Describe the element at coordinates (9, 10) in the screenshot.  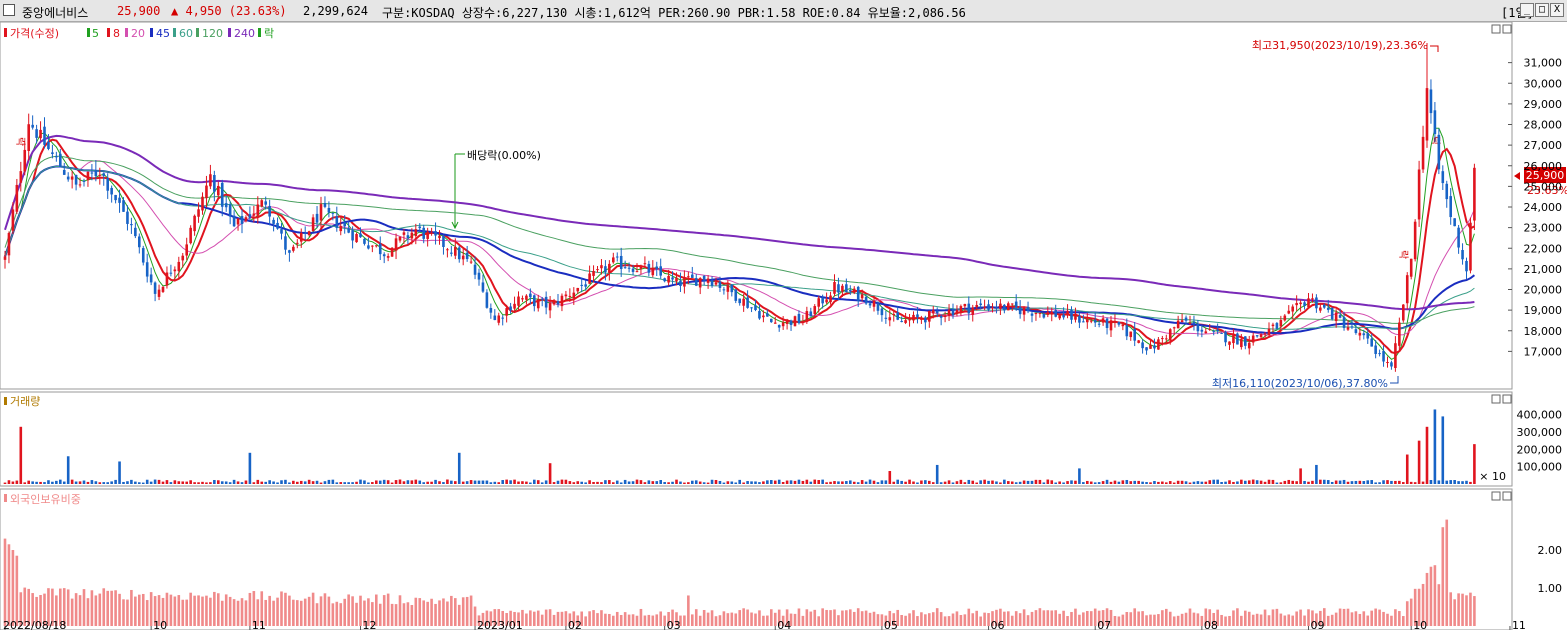
I see `select-checkbox` at that location.